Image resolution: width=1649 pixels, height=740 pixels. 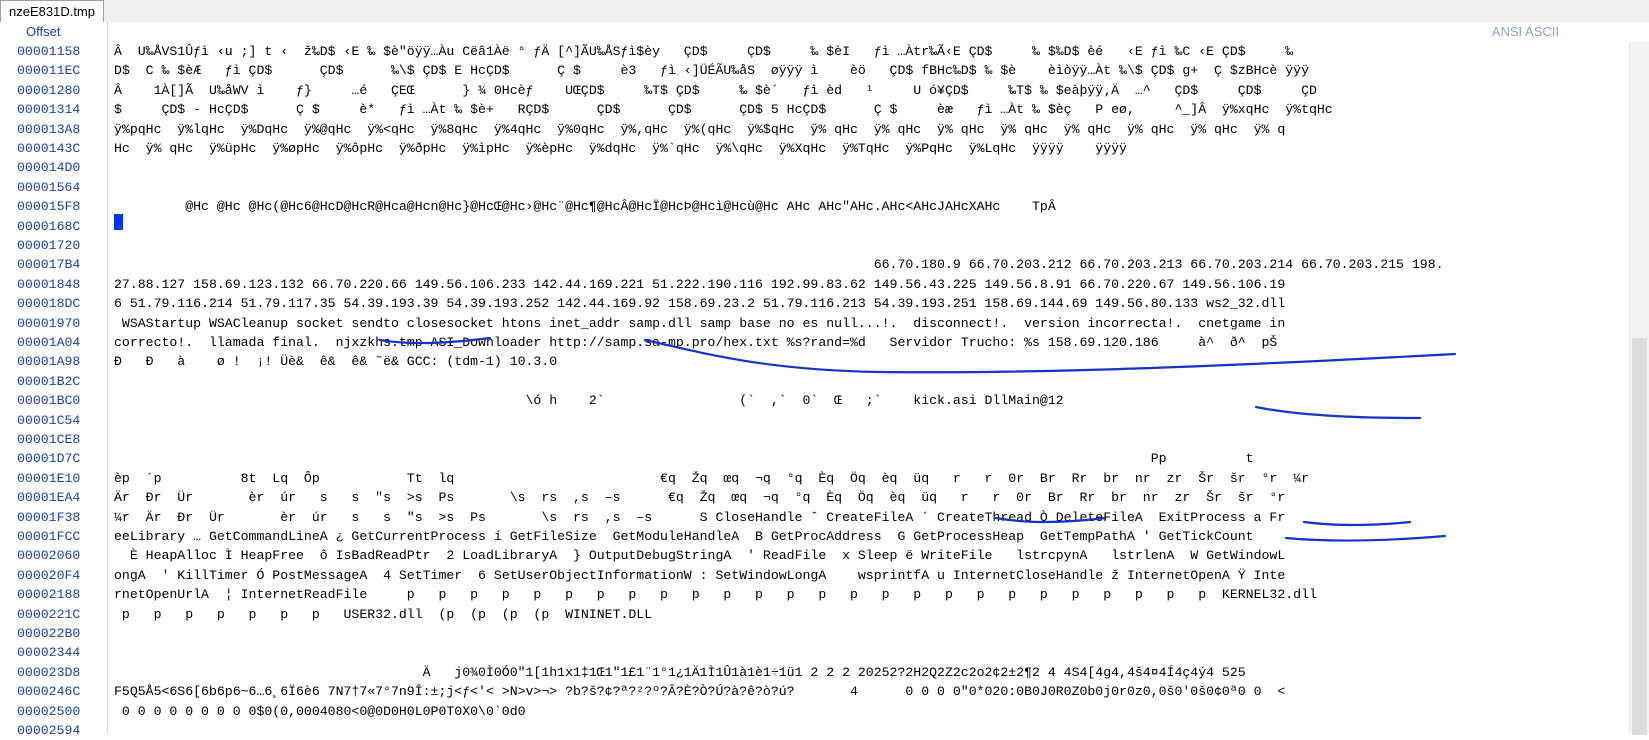 I want to click on text-row: 00001564, so click(x=815, y=188).